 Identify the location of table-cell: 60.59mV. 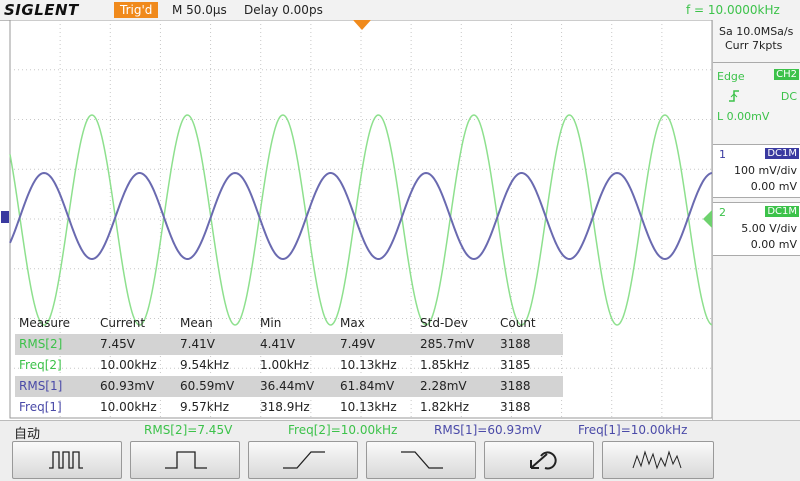
(207, 386).